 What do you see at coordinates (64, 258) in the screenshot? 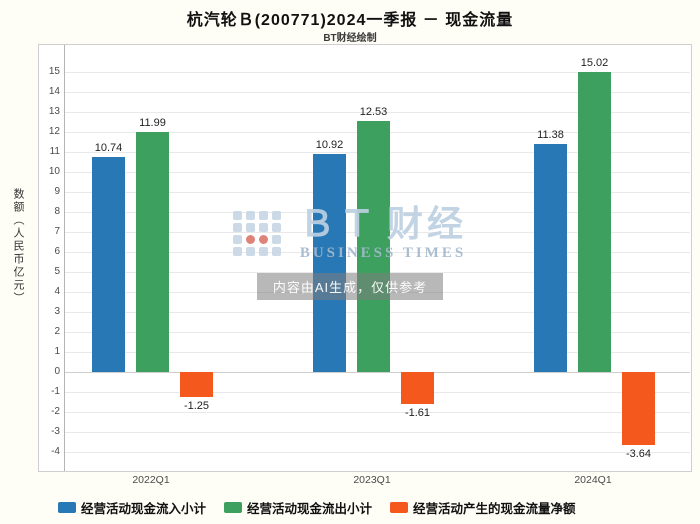
I see `y-axis-line` at bounding box center [64, 258].